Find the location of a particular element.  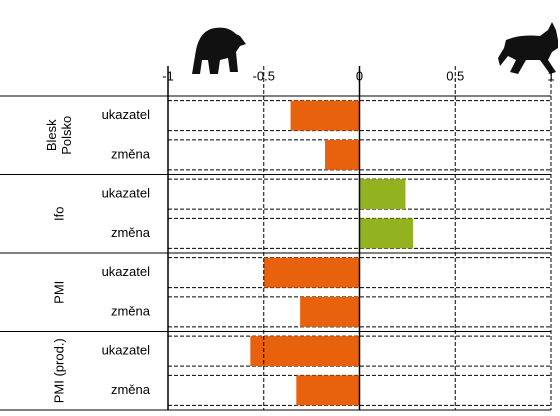

bull-icon is located at coordinates (528, 48).